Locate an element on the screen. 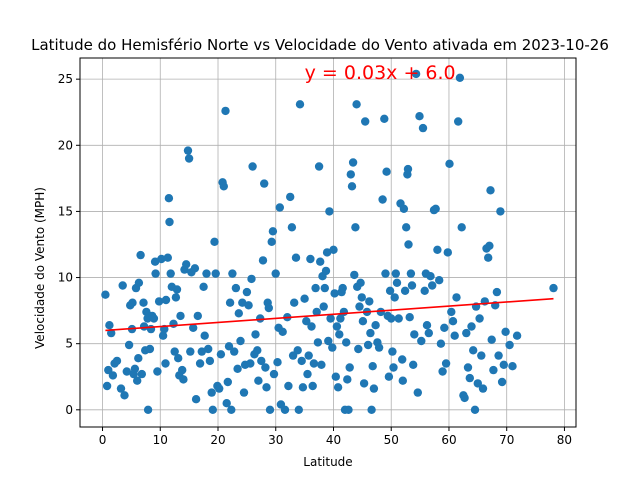 The height and width of the screenshot is (480, 640). y-axis-label: Velocidade do Vento (MPH) is located at coordinates (40, 268).